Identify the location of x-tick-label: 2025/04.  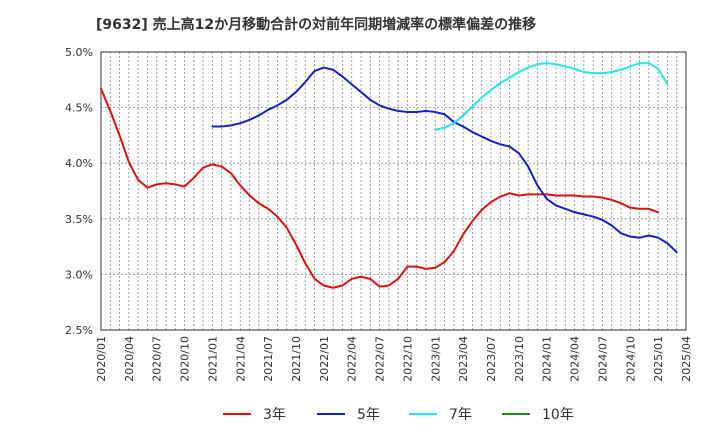
(686, 359).